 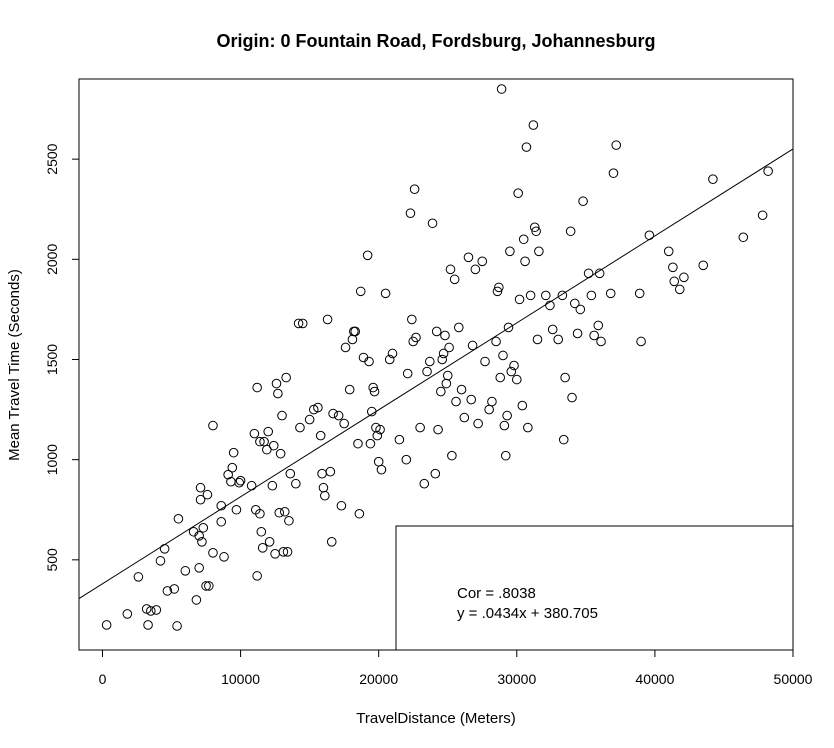 What do you see at coordinates (654, 679) in the screenshot?
I see `x-tick-label: 40000` at bounding box center [654, 679].